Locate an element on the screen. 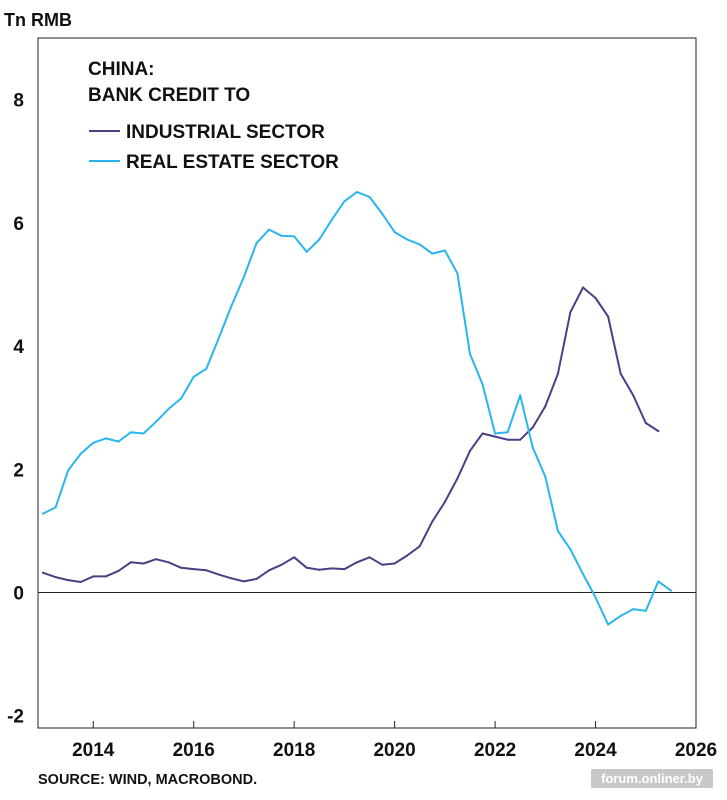 Image resolution: width=727 pixels, height=800 pixels. chart-title: CHINA: is located at coordinates (121, 69).